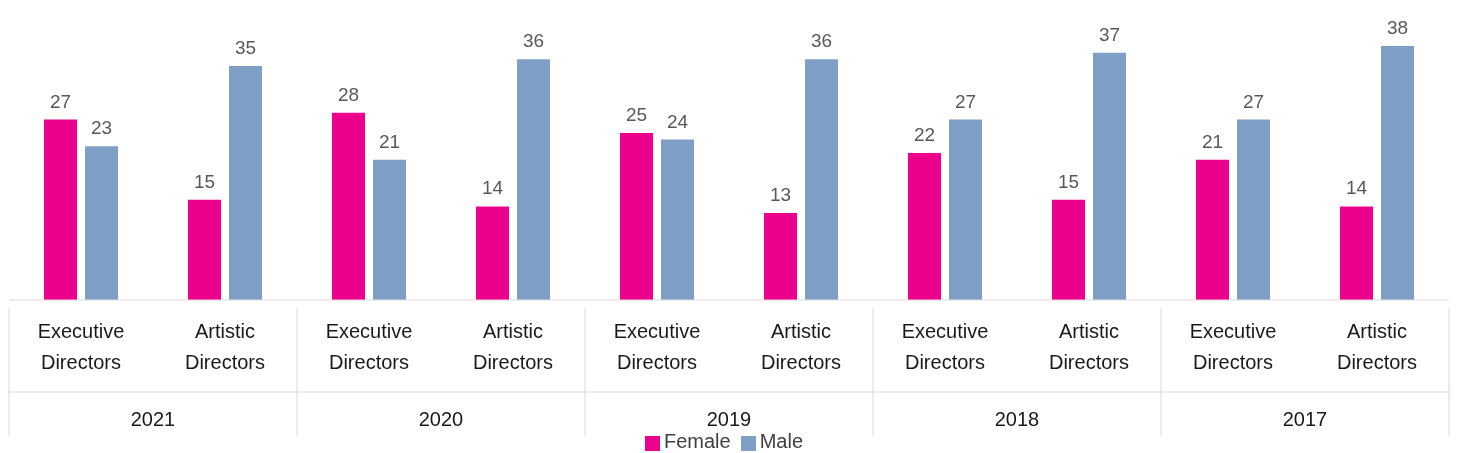 The image size is (1458, 453). I want to click on data-label: 38, so click(1397, 27).